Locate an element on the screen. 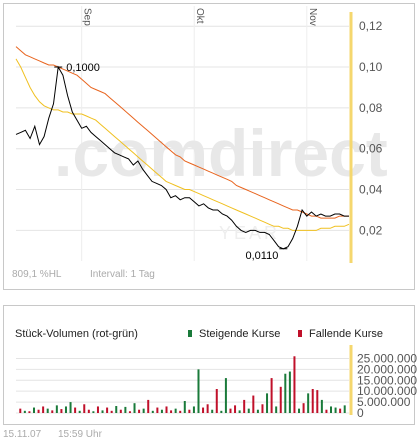 The height and width of the screenshot is (443, 417). volume-grid is located at coordinates (182, 385).